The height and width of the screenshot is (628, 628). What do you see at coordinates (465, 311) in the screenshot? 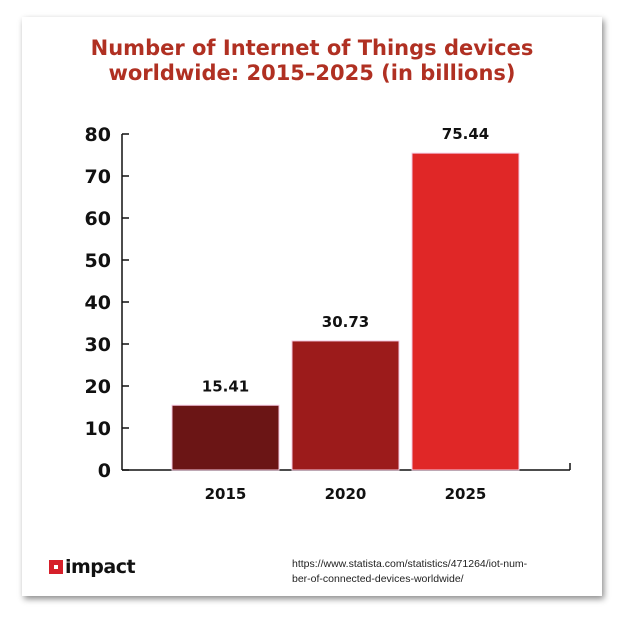
I see `bar-2025` at bounding box center [465, 311].